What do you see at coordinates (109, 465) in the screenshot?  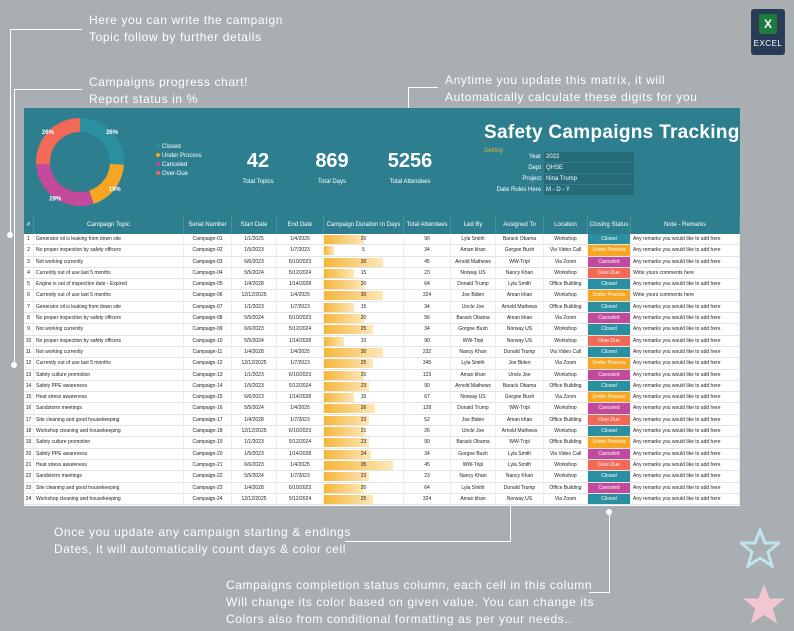 I see `campaign-topic-cell: Heat stress awareness` at bounding box center [109, 465].